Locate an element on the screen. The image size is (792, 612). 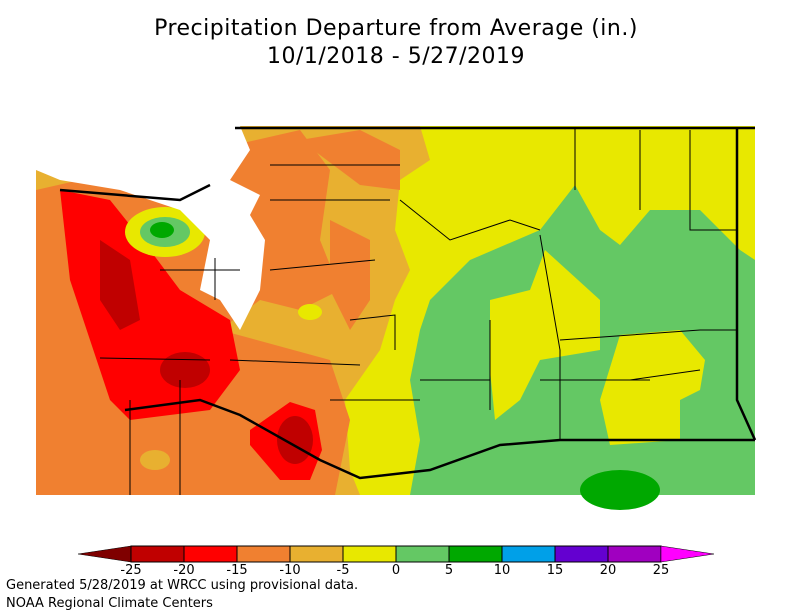
legend-bin-below-minus25 is located at coordinates (104, 554).